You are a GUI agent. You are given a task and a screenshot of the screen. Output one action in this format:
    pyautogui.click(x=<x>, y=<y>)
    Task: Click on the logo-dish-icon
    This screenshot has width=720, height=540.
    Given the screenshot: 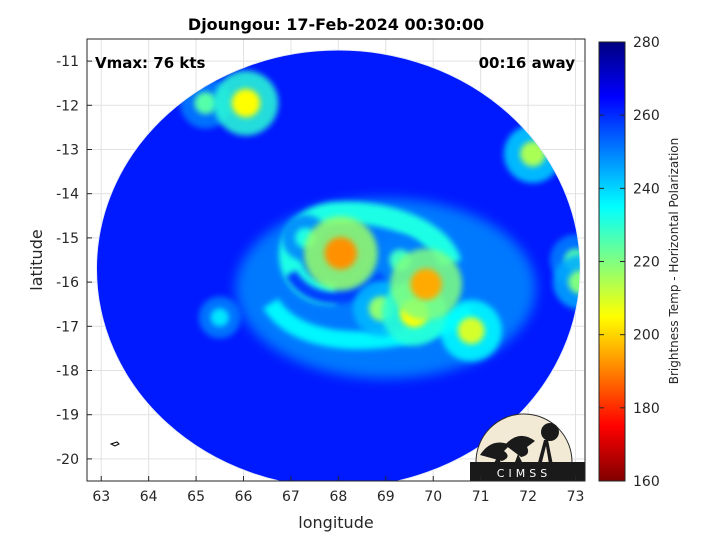 What is the action you would take?
    pyautogui.click(x=495, y=456)
    